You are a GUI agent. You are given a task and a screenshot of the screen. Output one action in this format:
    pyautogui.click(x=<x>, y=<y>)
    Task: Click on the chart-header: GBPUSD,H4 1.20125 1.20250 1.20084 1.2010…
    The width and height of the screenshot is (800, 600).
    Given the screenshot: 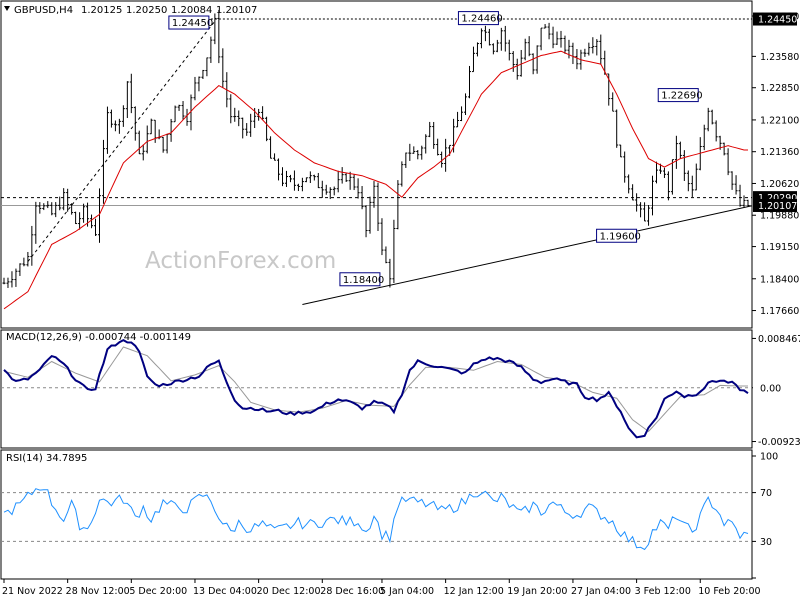 What is the action you would take?
    pyautogui.click(x=130, y=10)
    